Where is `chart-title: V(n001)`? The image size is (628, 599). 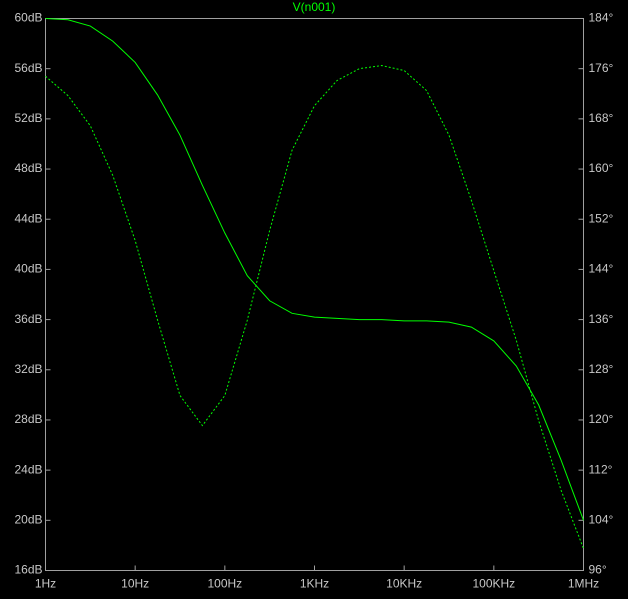 chart-title: V(n001) is located at coordinates (314, 7).